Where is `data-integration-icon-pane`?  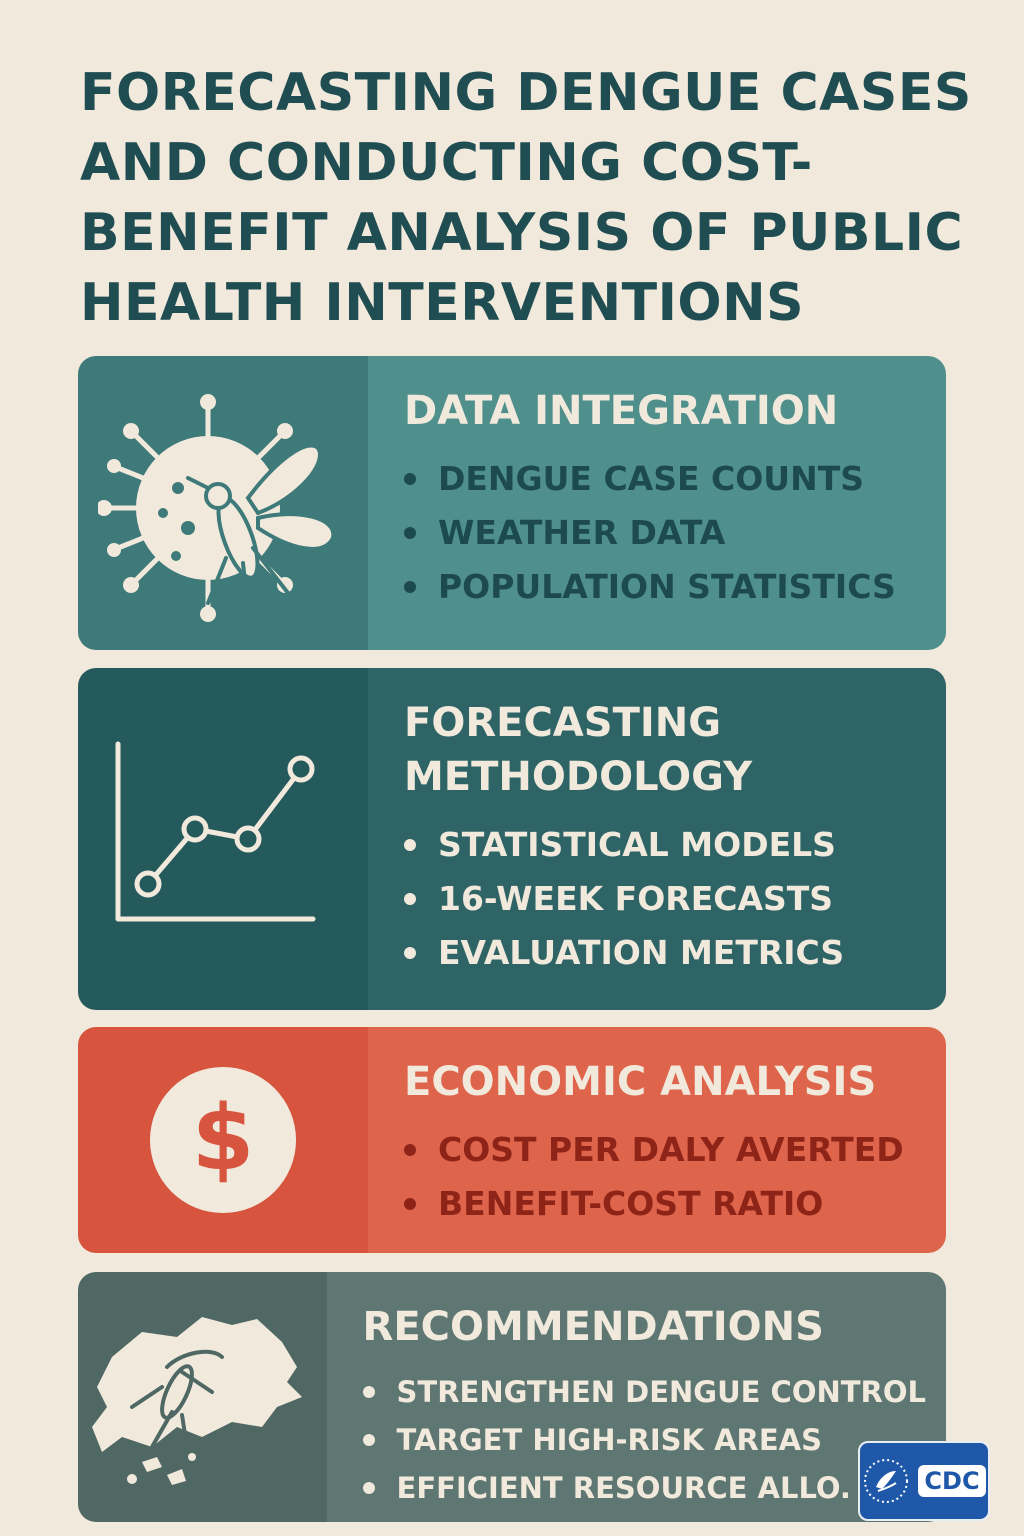 data-integration-icon-pane is located at coordinates (223, 503).